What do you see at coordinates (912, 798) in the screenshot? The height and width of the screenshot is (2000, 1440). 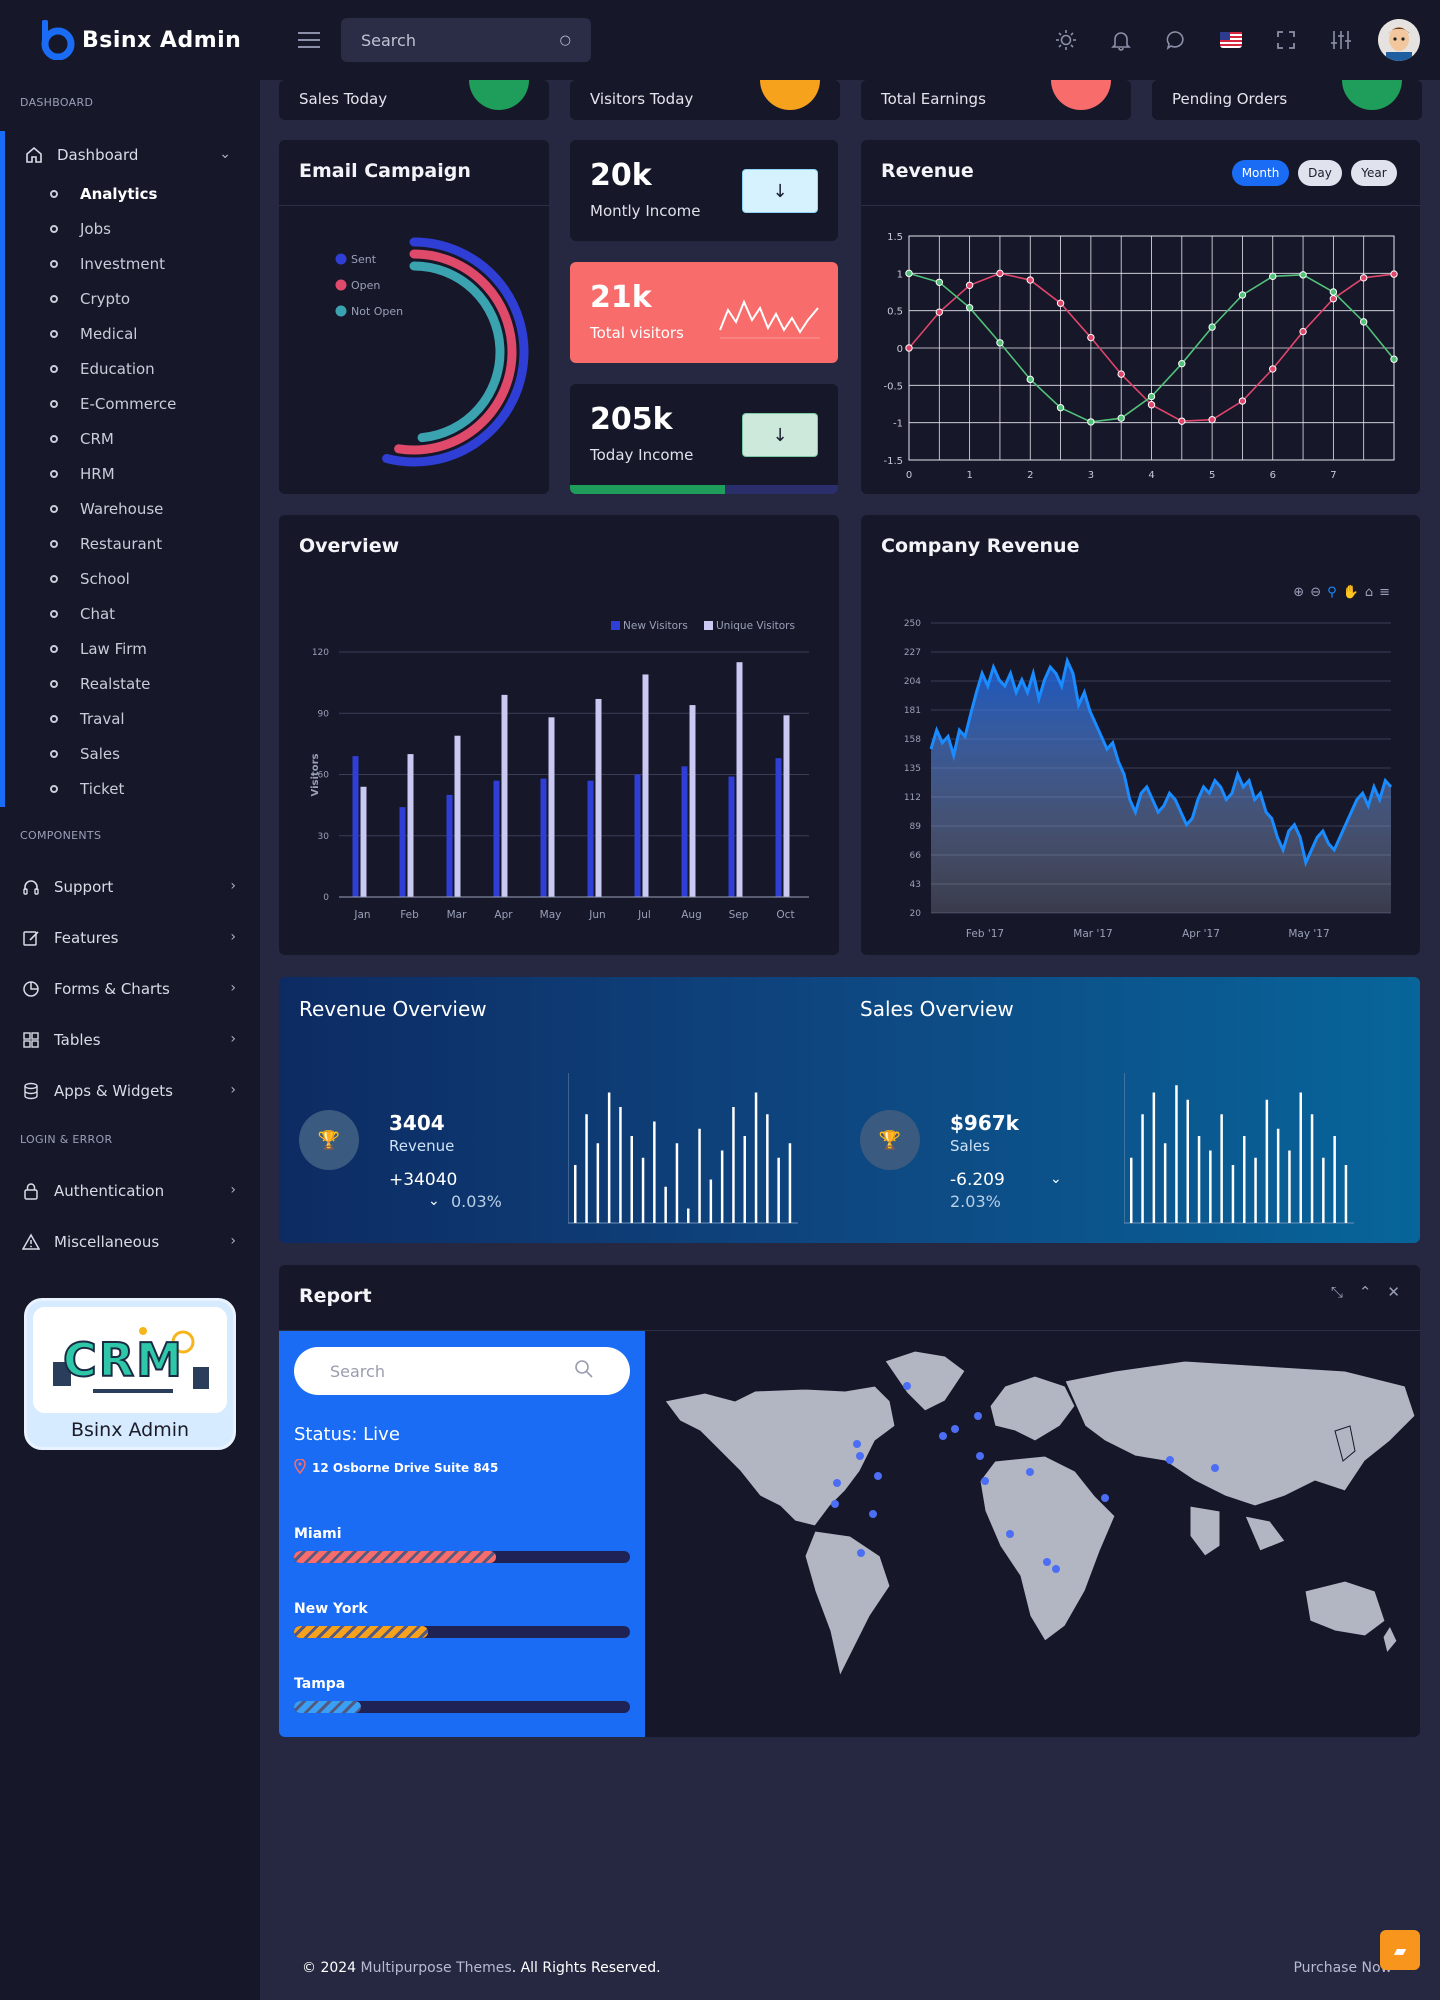 I see `tick-label: 112` at bounding box center [912, 798].